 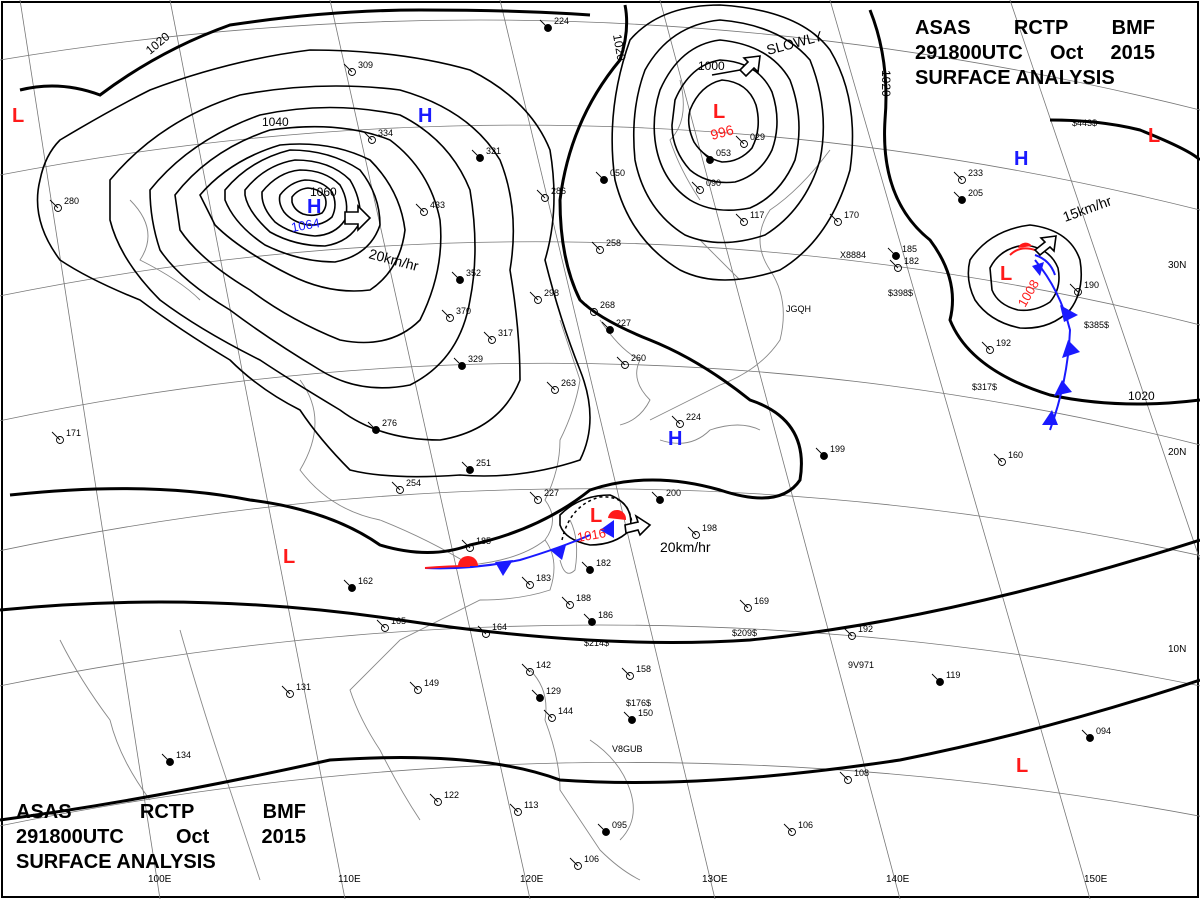 I want to click on warm-front-east, so click(x=1022, y=249).